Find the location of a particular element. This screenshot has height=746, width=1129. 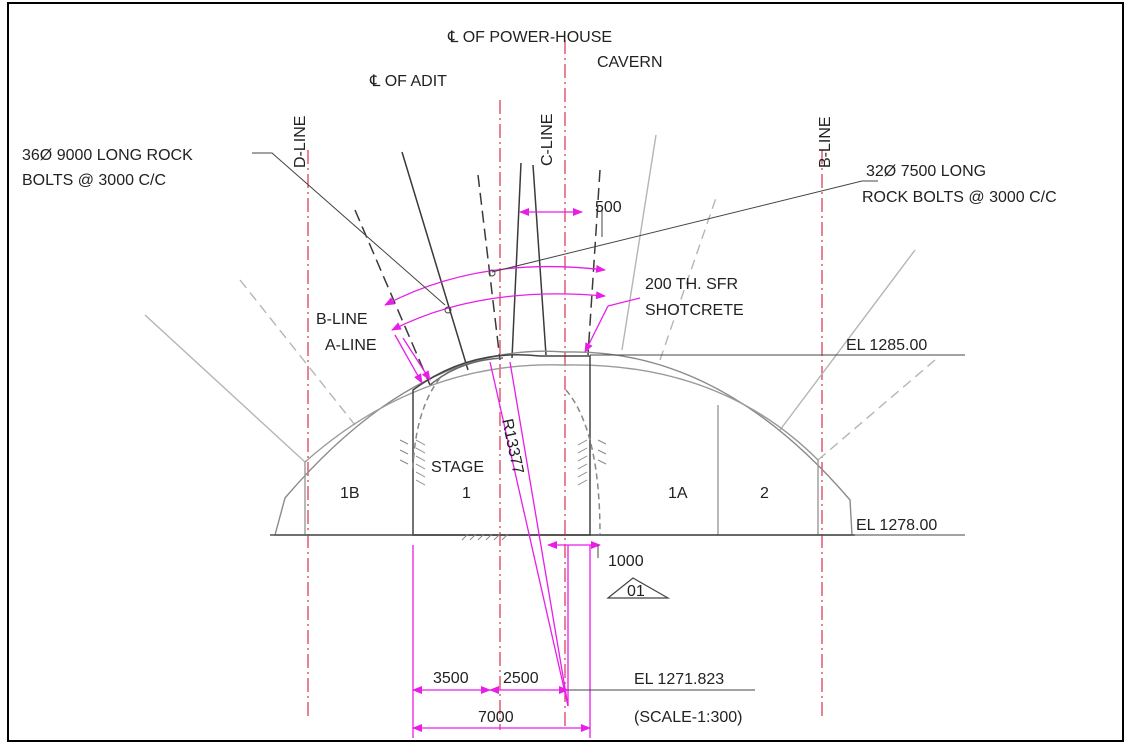

cavern-outline is located at coordinates (562, 443).